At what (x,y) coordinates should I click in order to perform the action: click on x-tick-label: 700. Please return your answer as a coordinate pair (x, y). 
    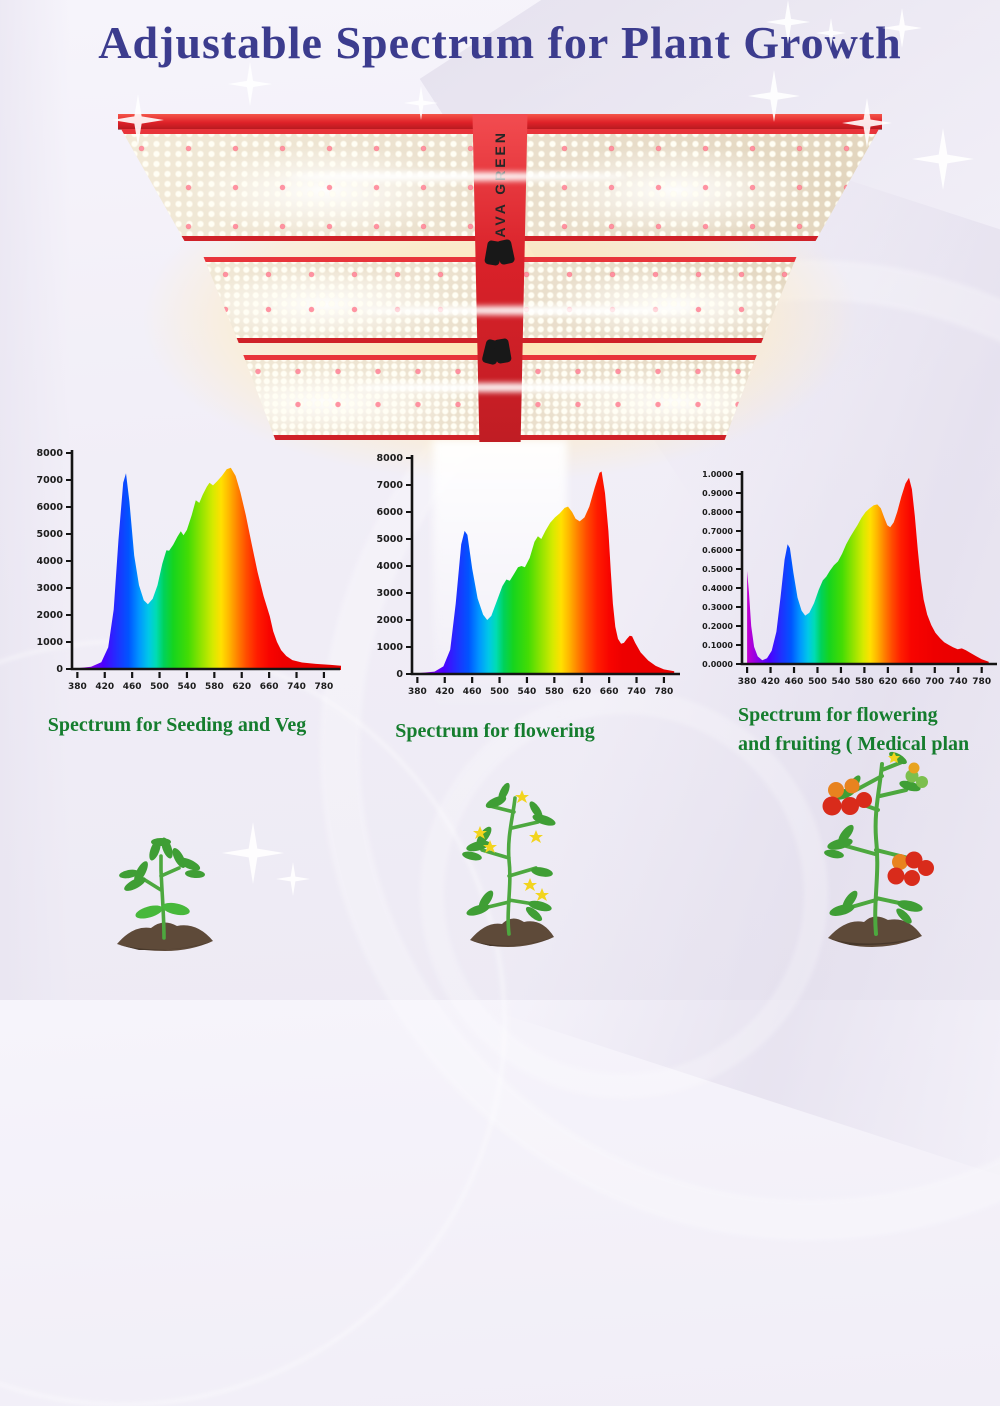
    Looking at the image, I should click on (934, 682).